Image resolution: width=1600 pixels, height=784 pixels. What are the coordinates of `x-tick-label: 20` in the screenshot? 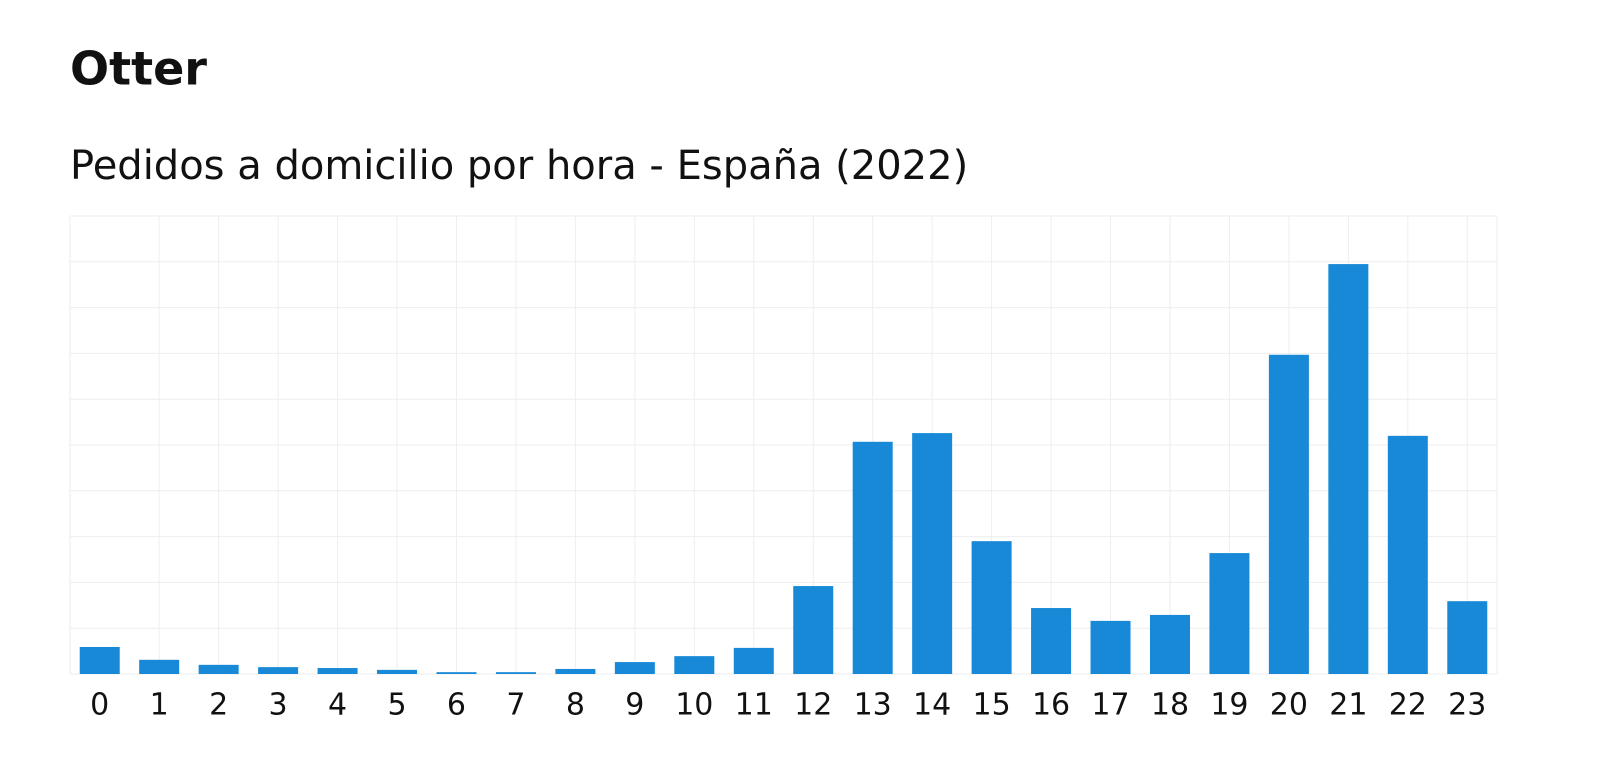 It's located at (1289, 705).